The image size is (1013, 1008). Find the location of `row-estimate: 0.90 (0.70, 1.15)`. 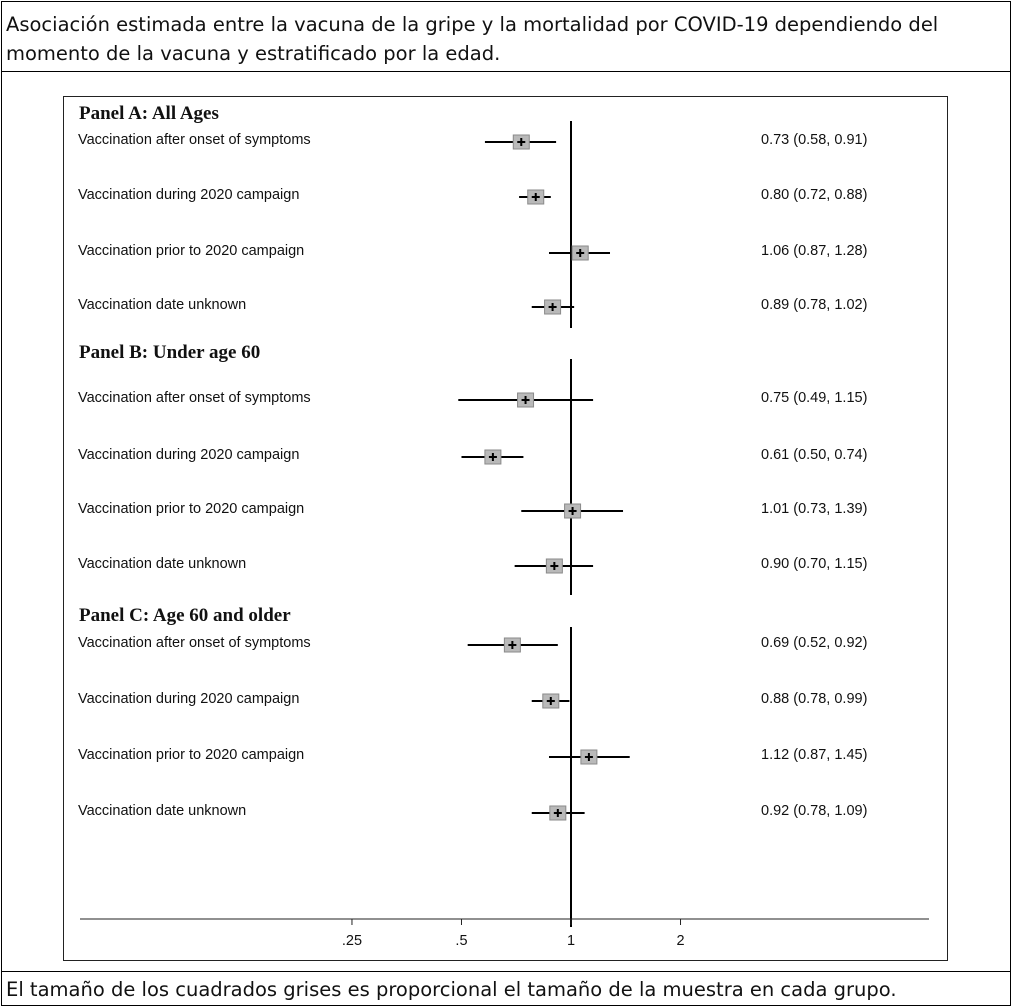

row-estimate: 0.90 (0.70, 1.15) is located at coordinates (814, 564).